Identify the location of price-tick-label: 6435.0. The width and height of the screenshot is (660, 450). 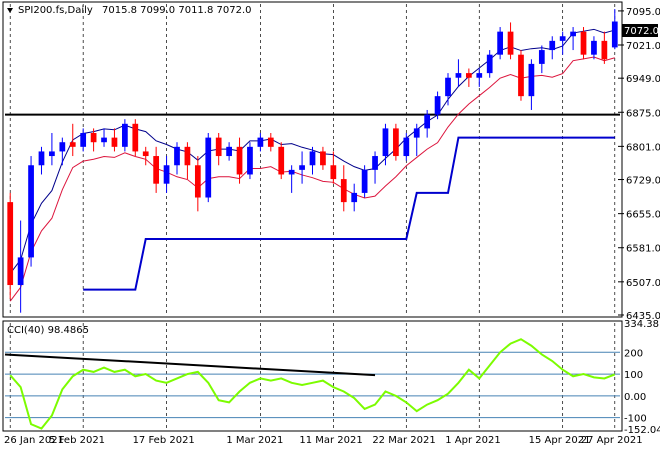
(643, 316).